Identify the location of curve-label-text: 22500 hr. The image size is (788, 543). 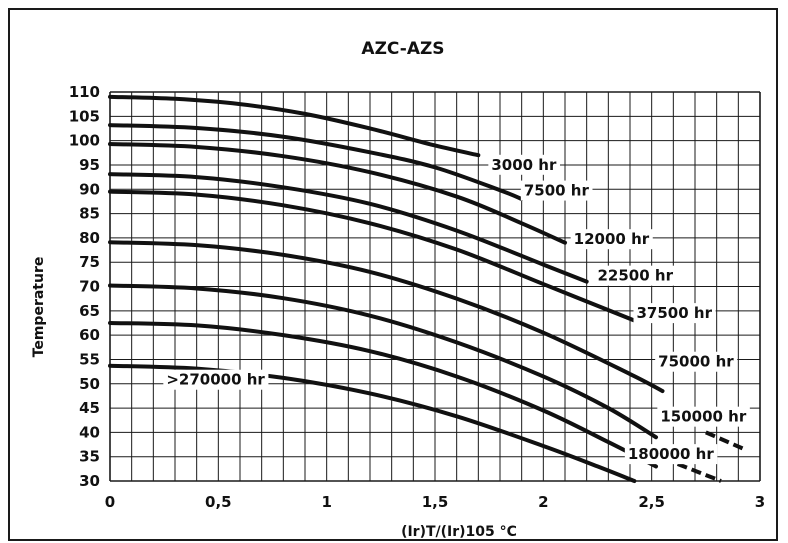
(636, 276).